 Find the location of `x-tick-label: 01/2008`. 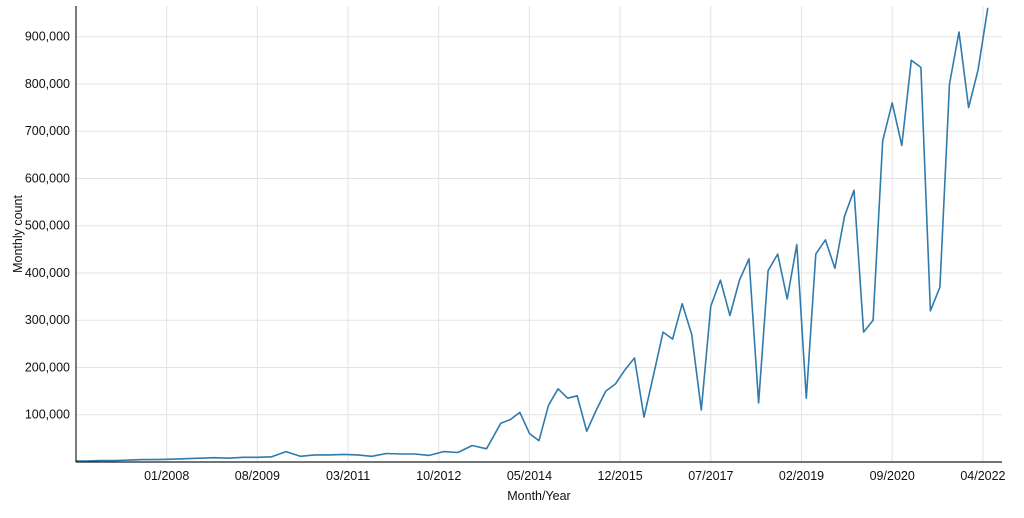

x-tick-label: 01/2008 is located at coordinates (166, 476).